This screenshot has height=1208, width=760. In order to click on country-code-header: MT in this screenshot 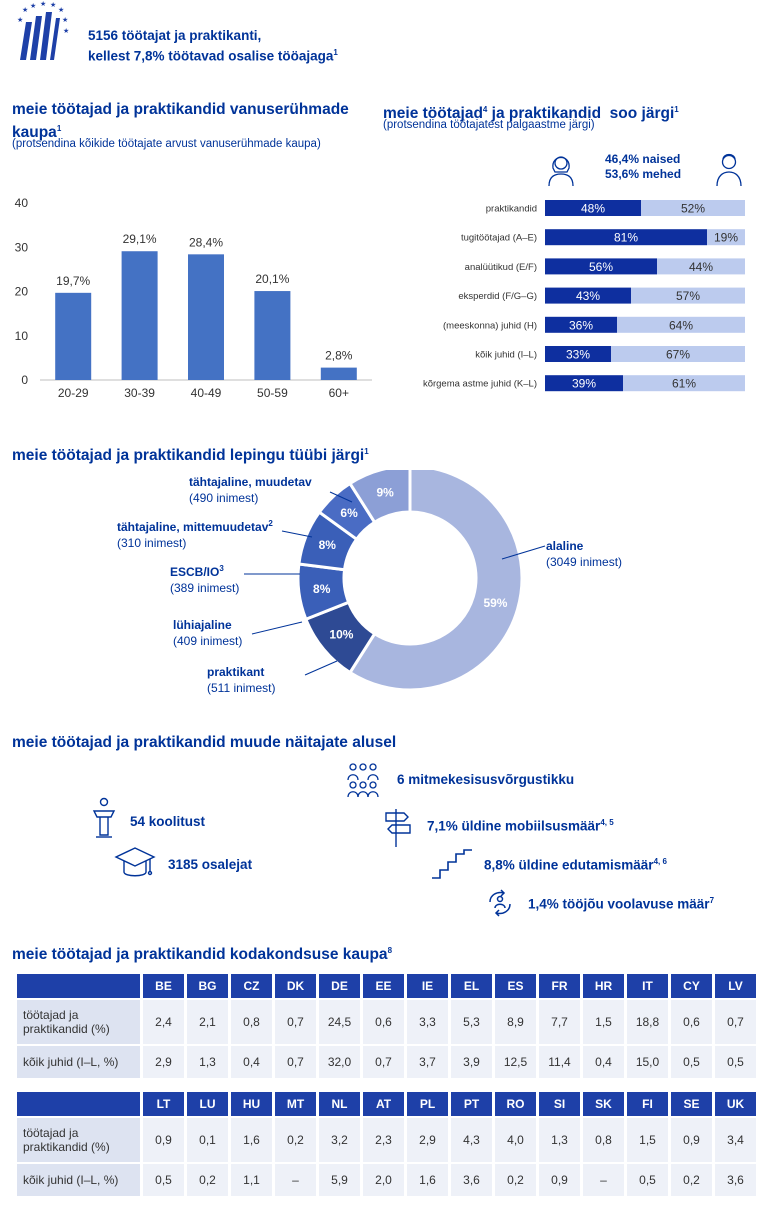, I will do `click(295, 1104)`.